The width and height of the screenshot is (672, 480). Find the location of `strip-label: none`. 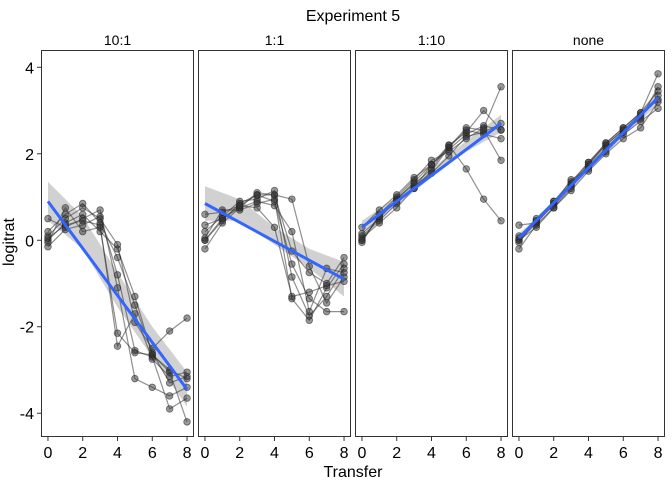

strip-label: none is located at coordinates (588, 40).